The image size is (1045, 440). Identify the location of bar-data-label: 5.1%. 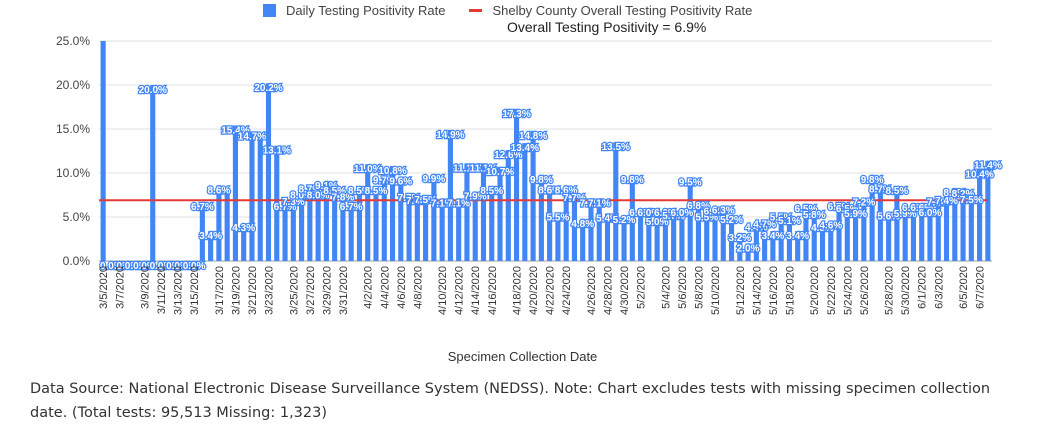
(789, 221).